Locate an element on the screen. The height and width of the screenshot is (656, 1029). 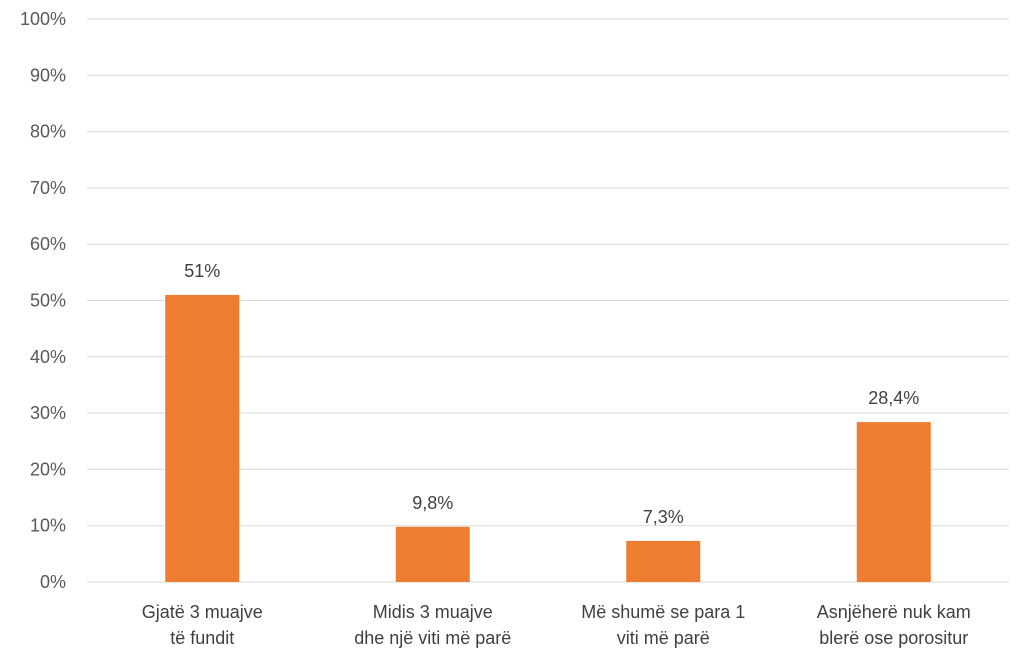
y-tick-label: 90% is located at coordinates (48, 75).